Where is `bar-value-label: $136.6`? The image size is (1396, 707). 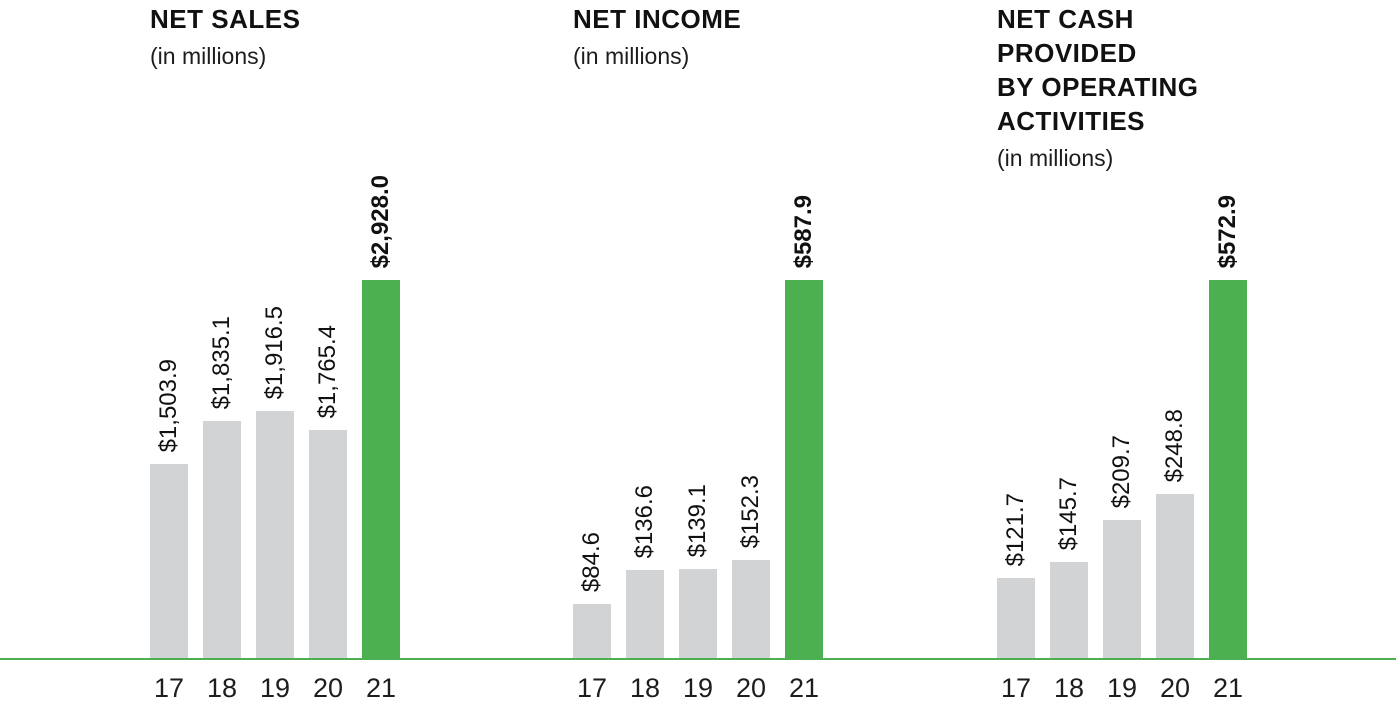
bar-value-label: $136.6 is located at coordinates (644, 521).